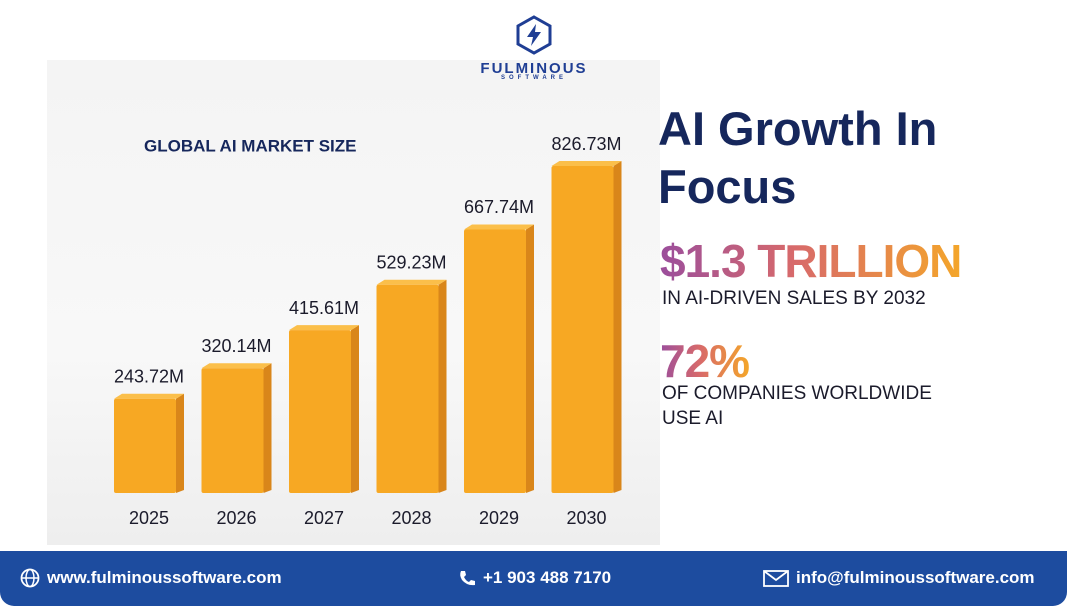 This screenshot has height=606, width=1067. I want to click on x-tick-label: 2027, so click(324, 518).